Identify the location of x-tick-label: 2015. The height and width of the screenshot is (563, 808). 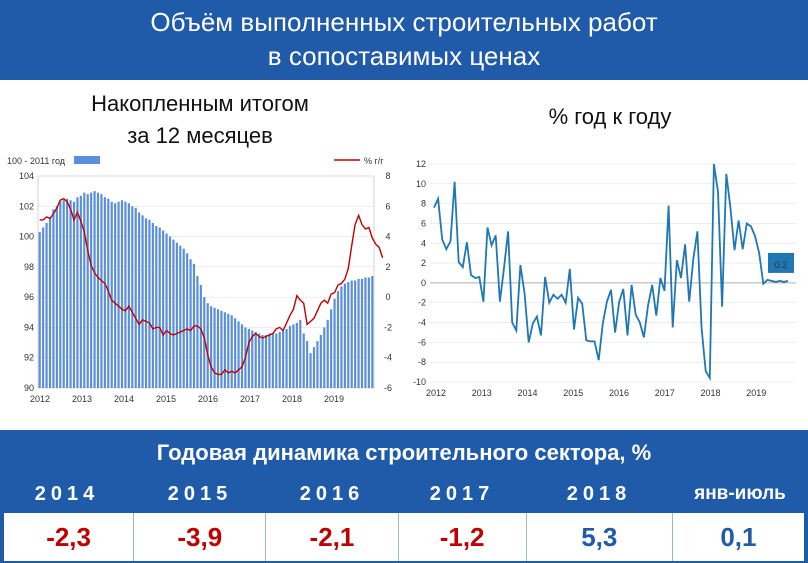
(573, 393).